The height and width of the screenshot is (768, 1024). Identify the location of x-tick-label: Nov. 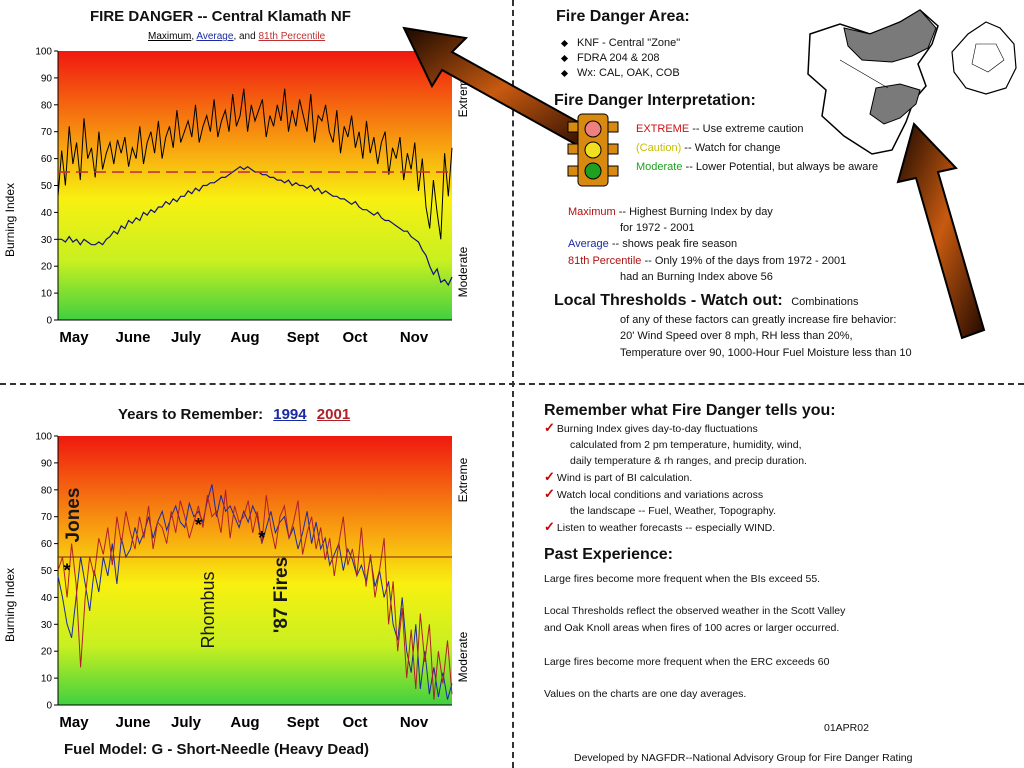
(414, 722).